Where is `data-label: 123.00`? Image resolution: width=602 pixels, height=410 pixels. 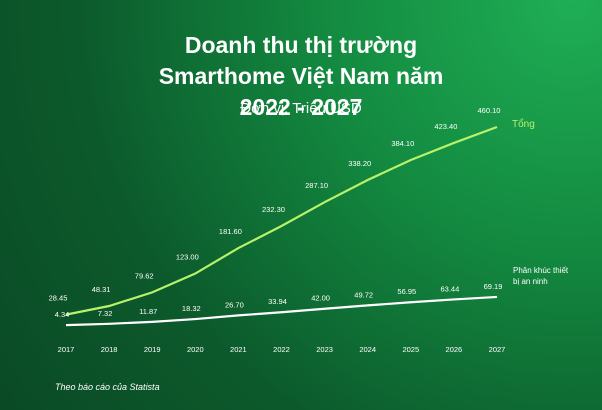 data-label: 123.00 is located at coordinates (187, 257).